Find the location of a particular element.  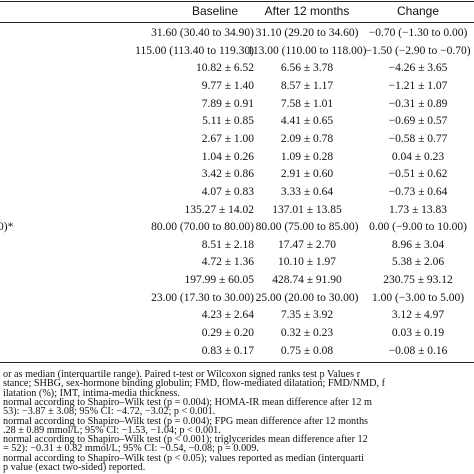

table-cell: 17.47 ± 2.70 is located at coordinates (307, 244).